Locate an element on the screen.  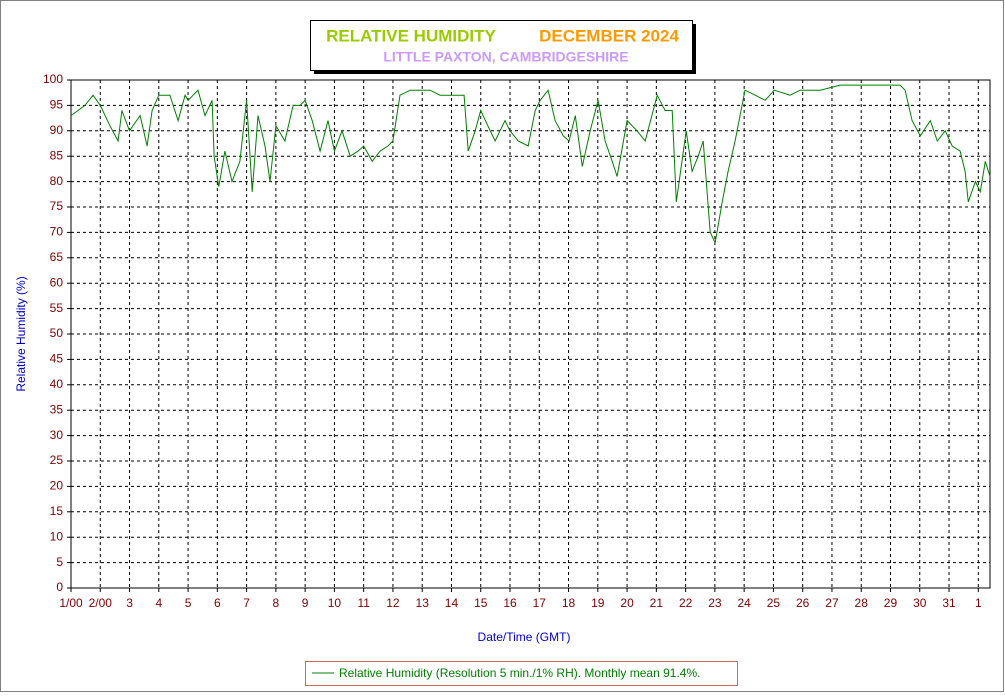
legend-box is located at coordinates (521, 673).